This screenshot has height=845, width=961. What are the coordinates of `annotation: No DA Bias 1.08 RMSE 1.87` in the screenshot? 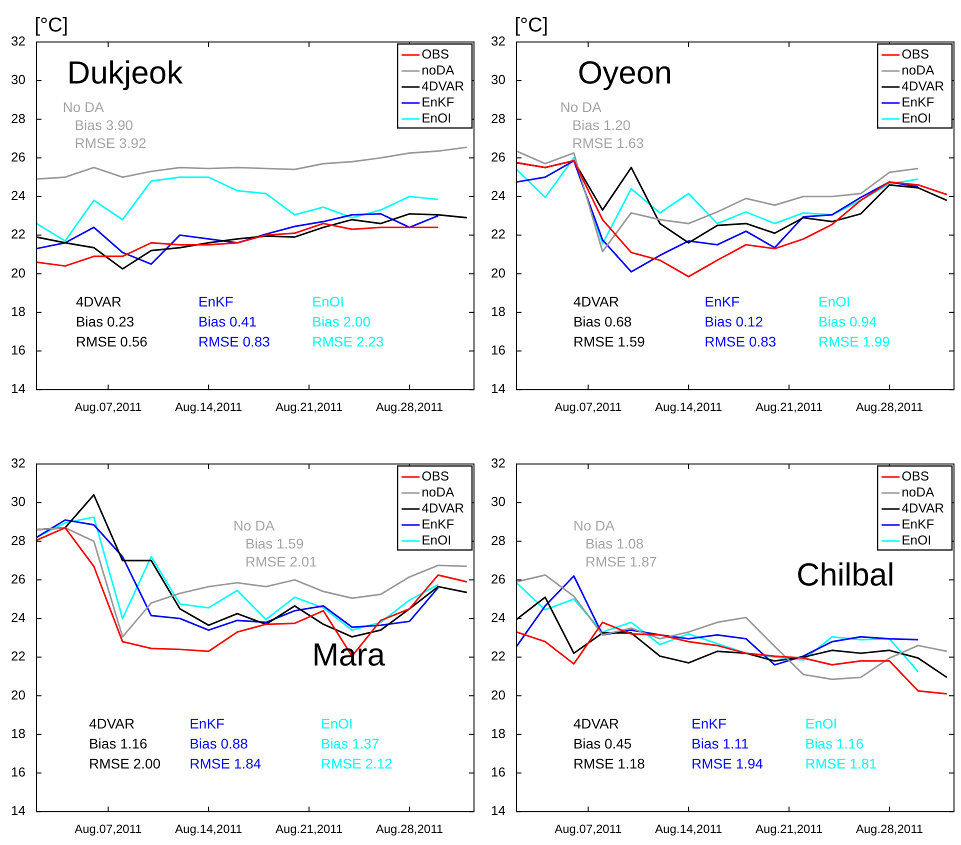 It's located at (615, 543).